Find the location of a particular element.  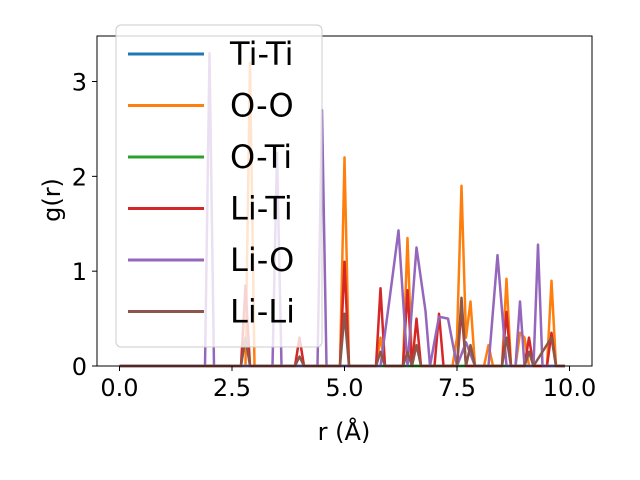

y-tick-label: 3 is located at coordinates (79, 83).